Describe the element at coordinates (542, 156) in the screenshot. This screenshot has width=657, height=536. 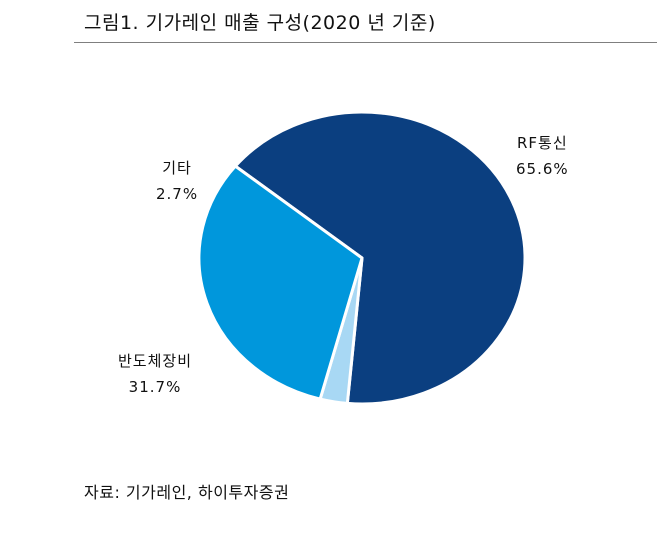
I see `slice-label-rf: RF통신 65.6%` at that location.